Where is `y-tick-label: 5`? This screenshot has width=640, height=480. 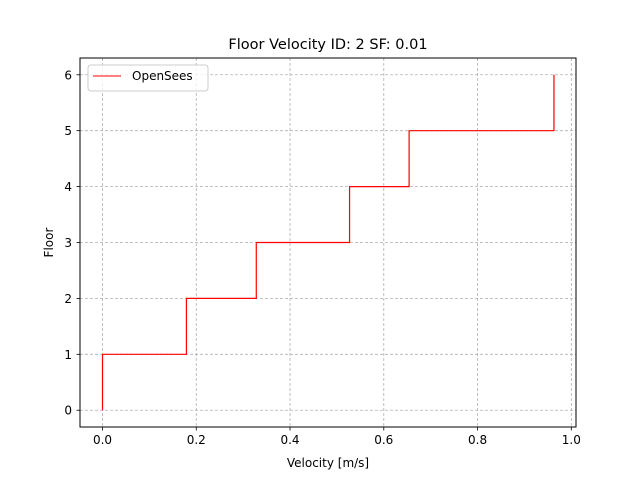 y-tick-label: 5 is located at coordinates (68, 131).